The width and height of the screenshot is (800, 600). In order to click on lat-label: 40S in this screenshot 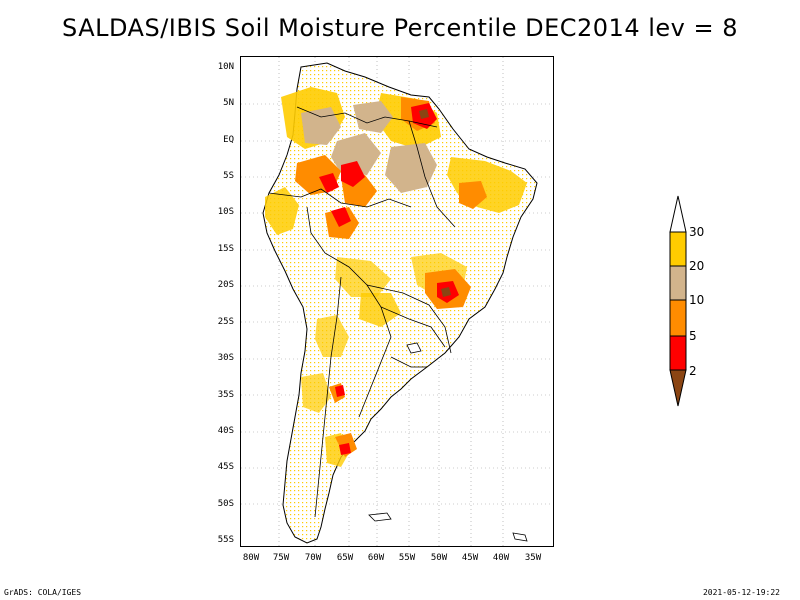, I will do `click(225, 431)`.